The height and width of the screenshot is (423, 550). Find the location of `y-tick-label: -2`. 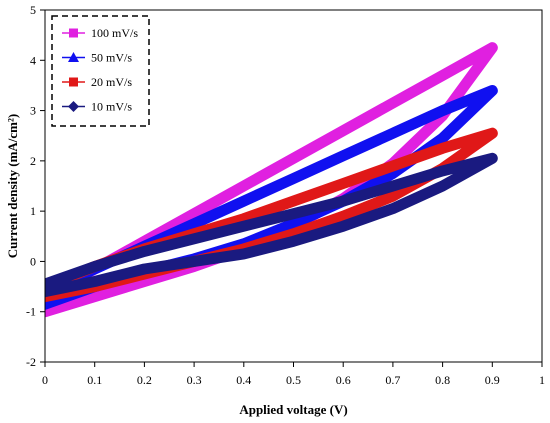

y-tick-label: -2 is located at coordinates (31, 362).